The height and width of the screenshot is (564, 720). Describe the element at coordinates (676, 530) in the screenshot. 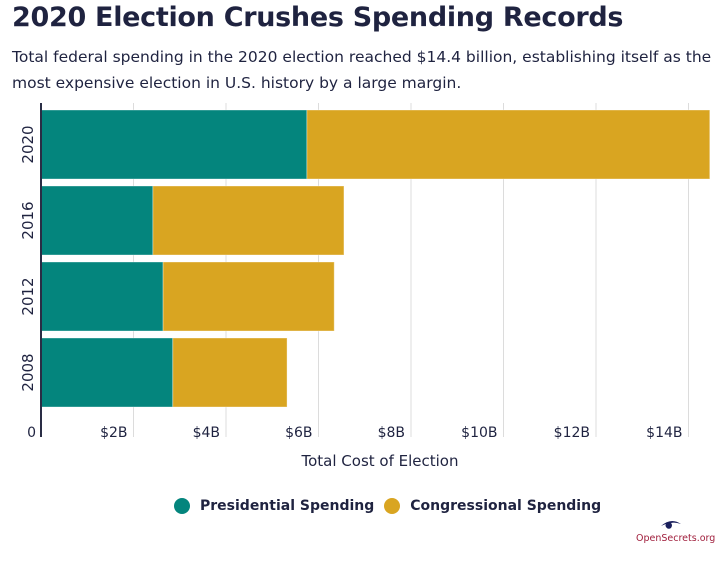

I see `opensecrets-logo: OpenSecrets.org` at that location.